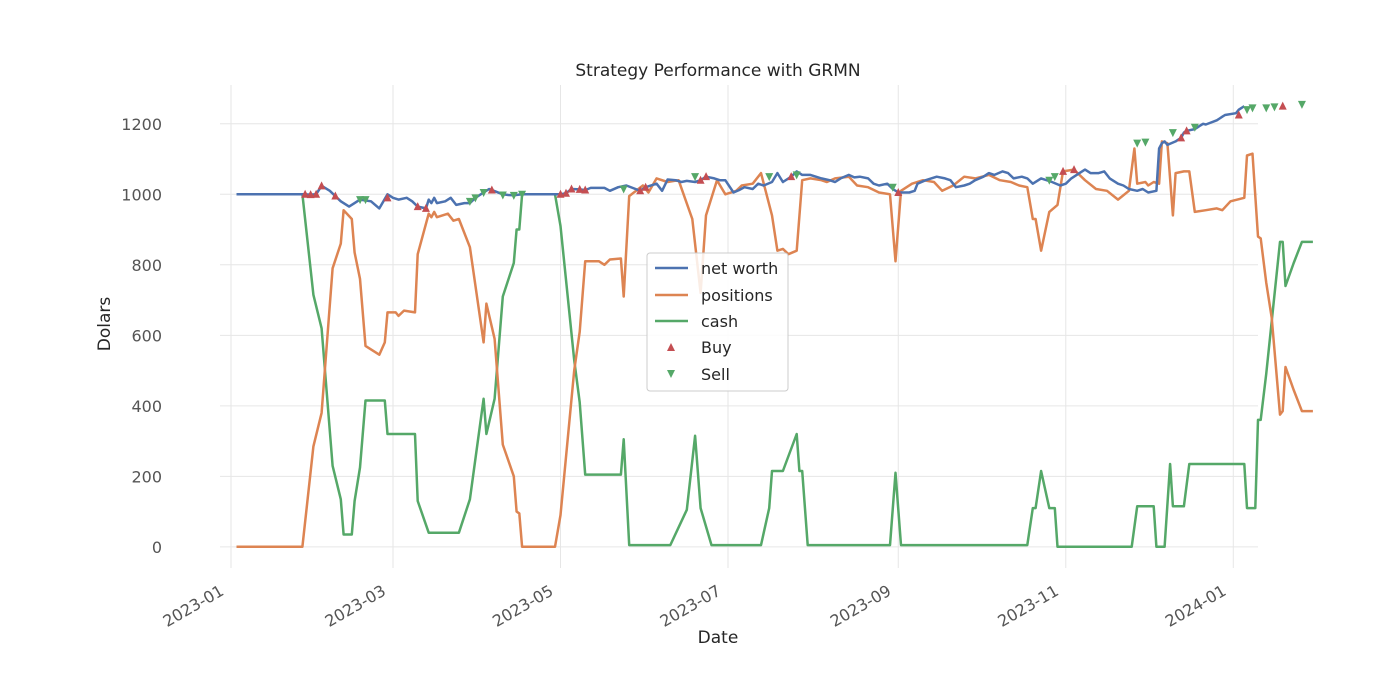 The image size is (1400, 700). What do you see at coordinates (739, 268) in the screenshot?
I see `legend-net-worth-label: net worth` at bounding box center [739, 268].